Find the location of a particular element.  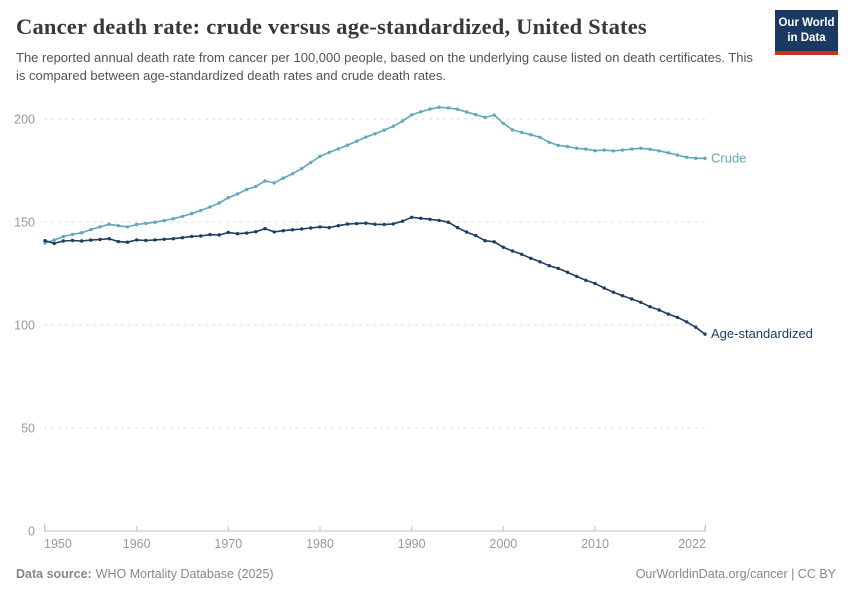

svg-text: 2022 is located at coordinates (692, 544).